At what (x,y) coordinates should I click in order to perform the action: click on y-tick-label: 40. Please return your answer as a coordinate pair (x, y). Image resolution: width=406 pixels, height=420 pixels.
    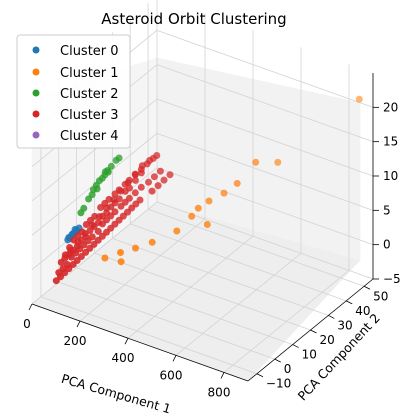
    Looking at the image, I should click on (362, 311).